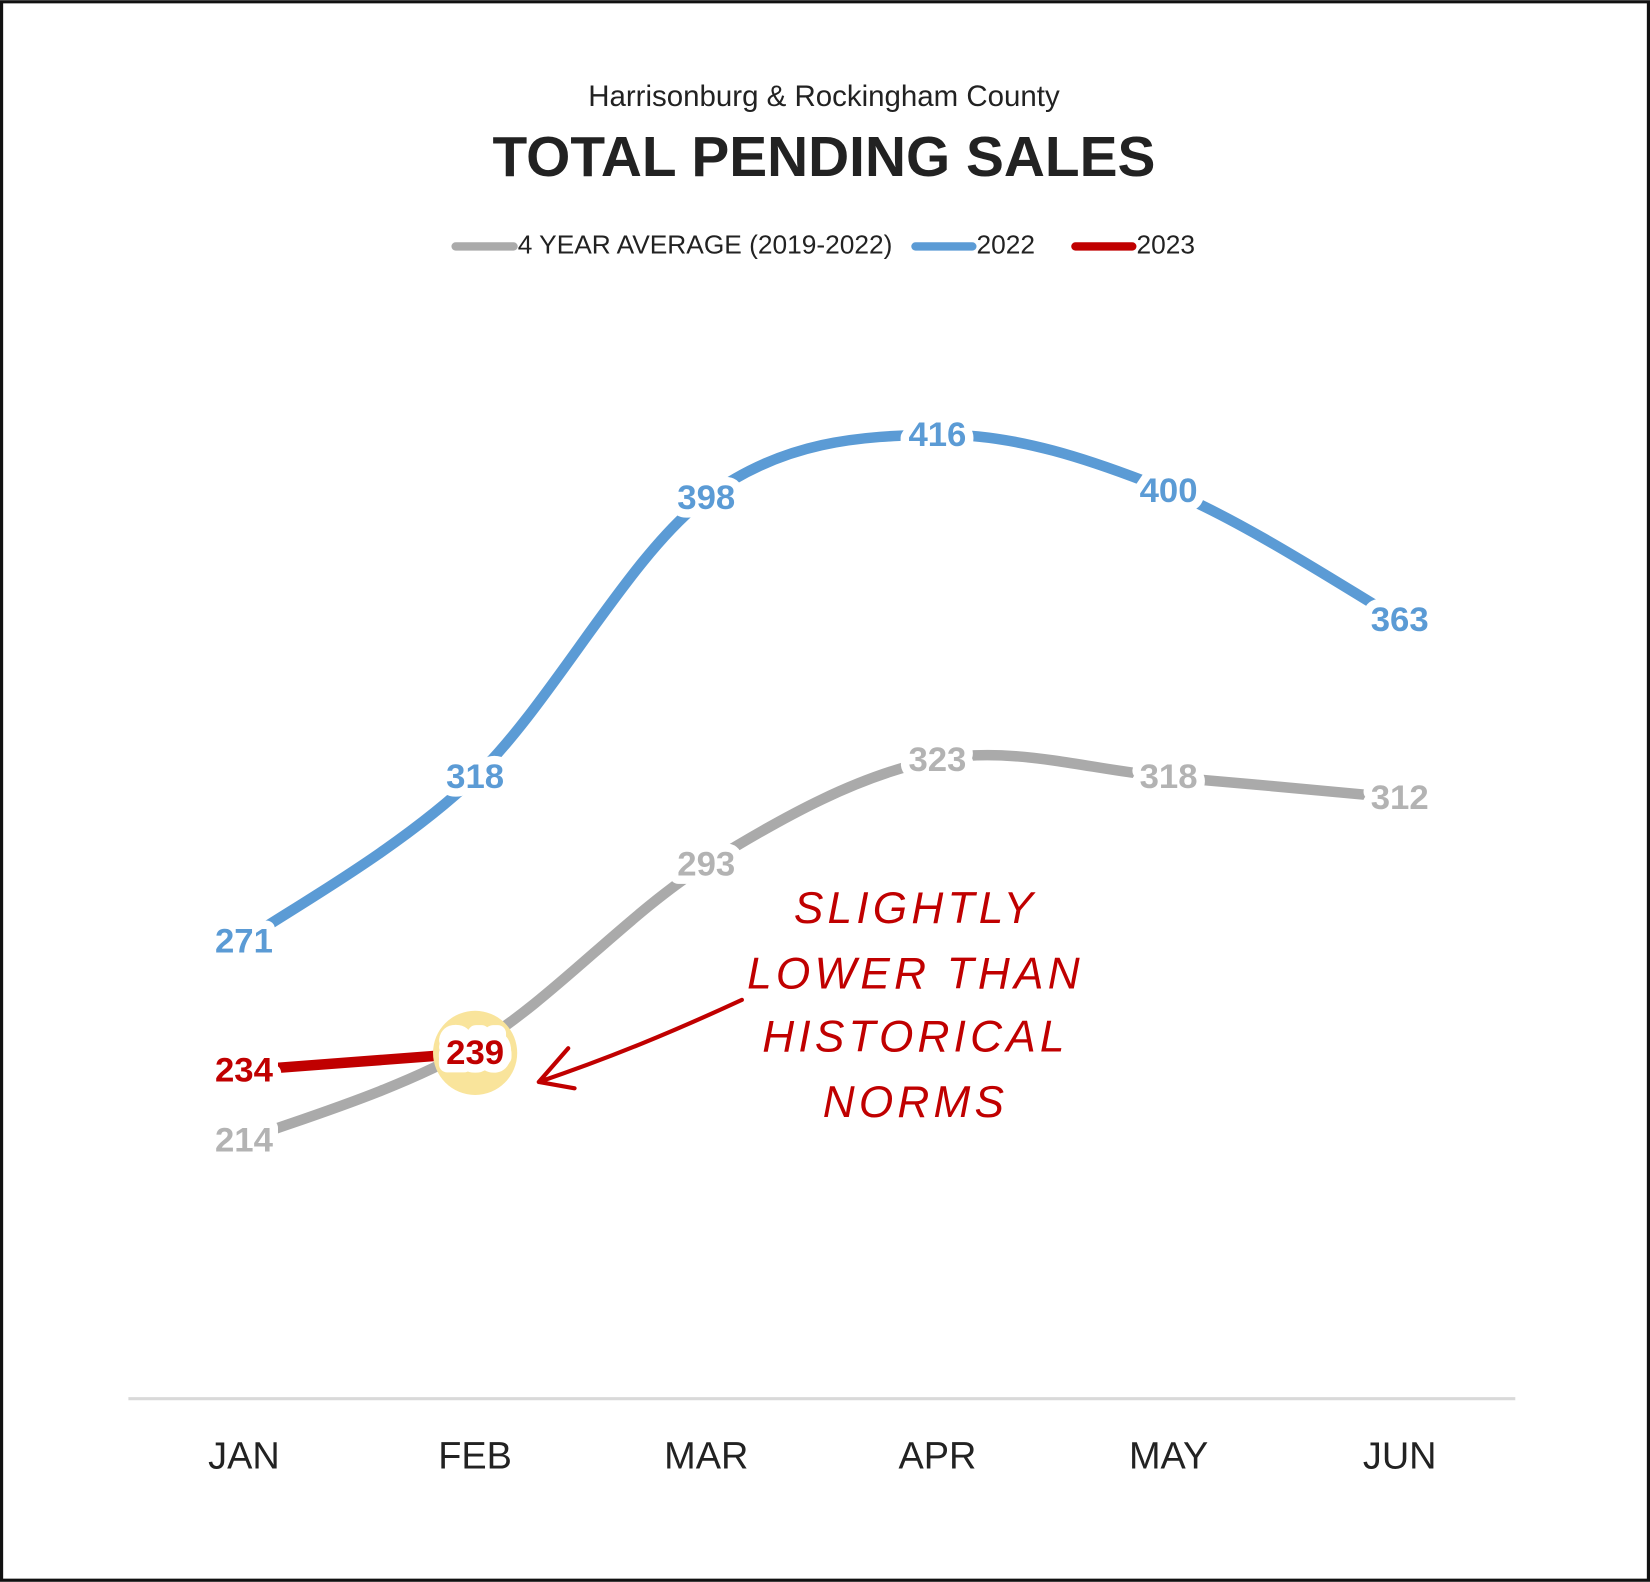 The image size is (1650, 1582). What do you see at coordinates (915, 1037) in the screenshot?
I see `annotation: HISTORICAL` at bounding box center [915, 1037].